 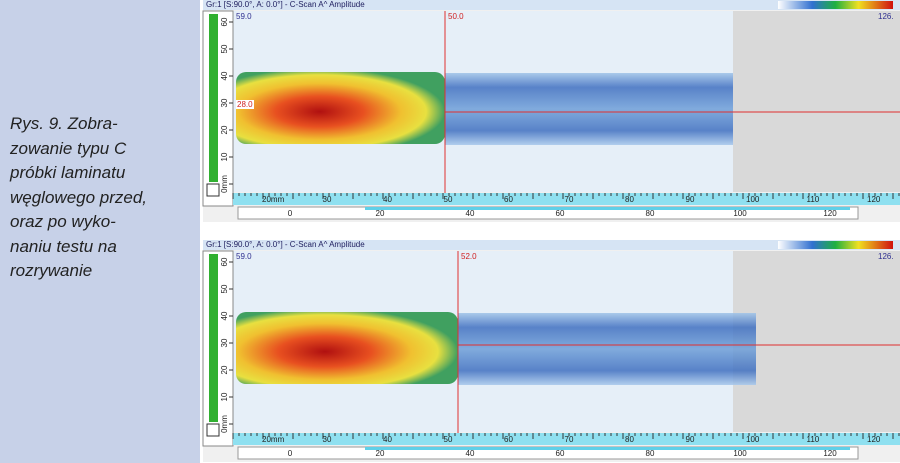 I want to click on level-label: 28.0, so click(x=245, y=104).